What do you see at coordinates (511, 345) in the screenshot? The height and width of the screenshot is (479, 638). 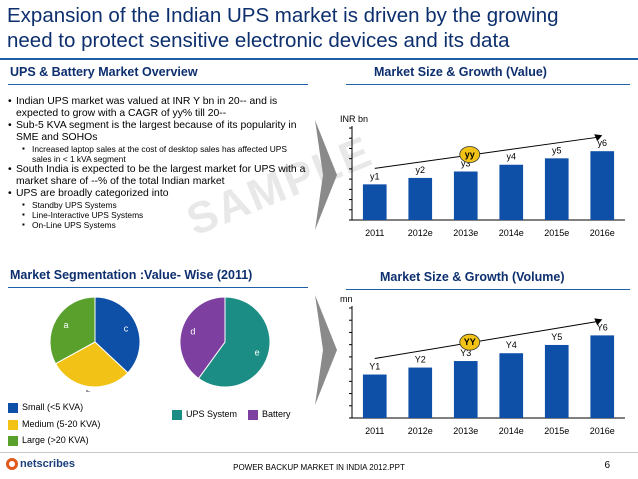 I see `bar-data-label: Y4` at bounding box center [511, 345].